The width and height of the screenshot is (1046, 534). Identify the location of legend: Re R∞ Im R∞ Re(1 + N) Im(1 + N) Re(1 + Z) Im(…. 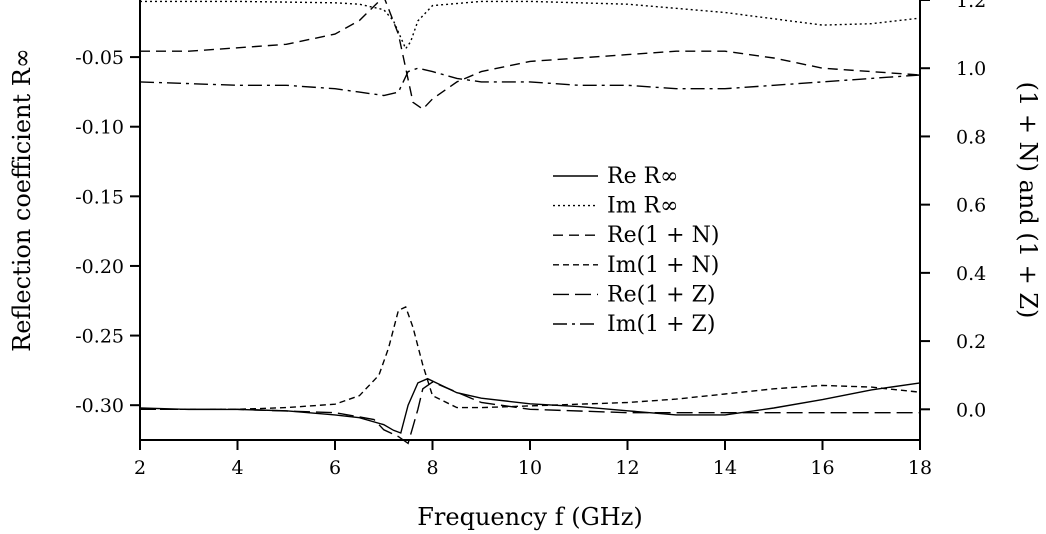
(636, 250).